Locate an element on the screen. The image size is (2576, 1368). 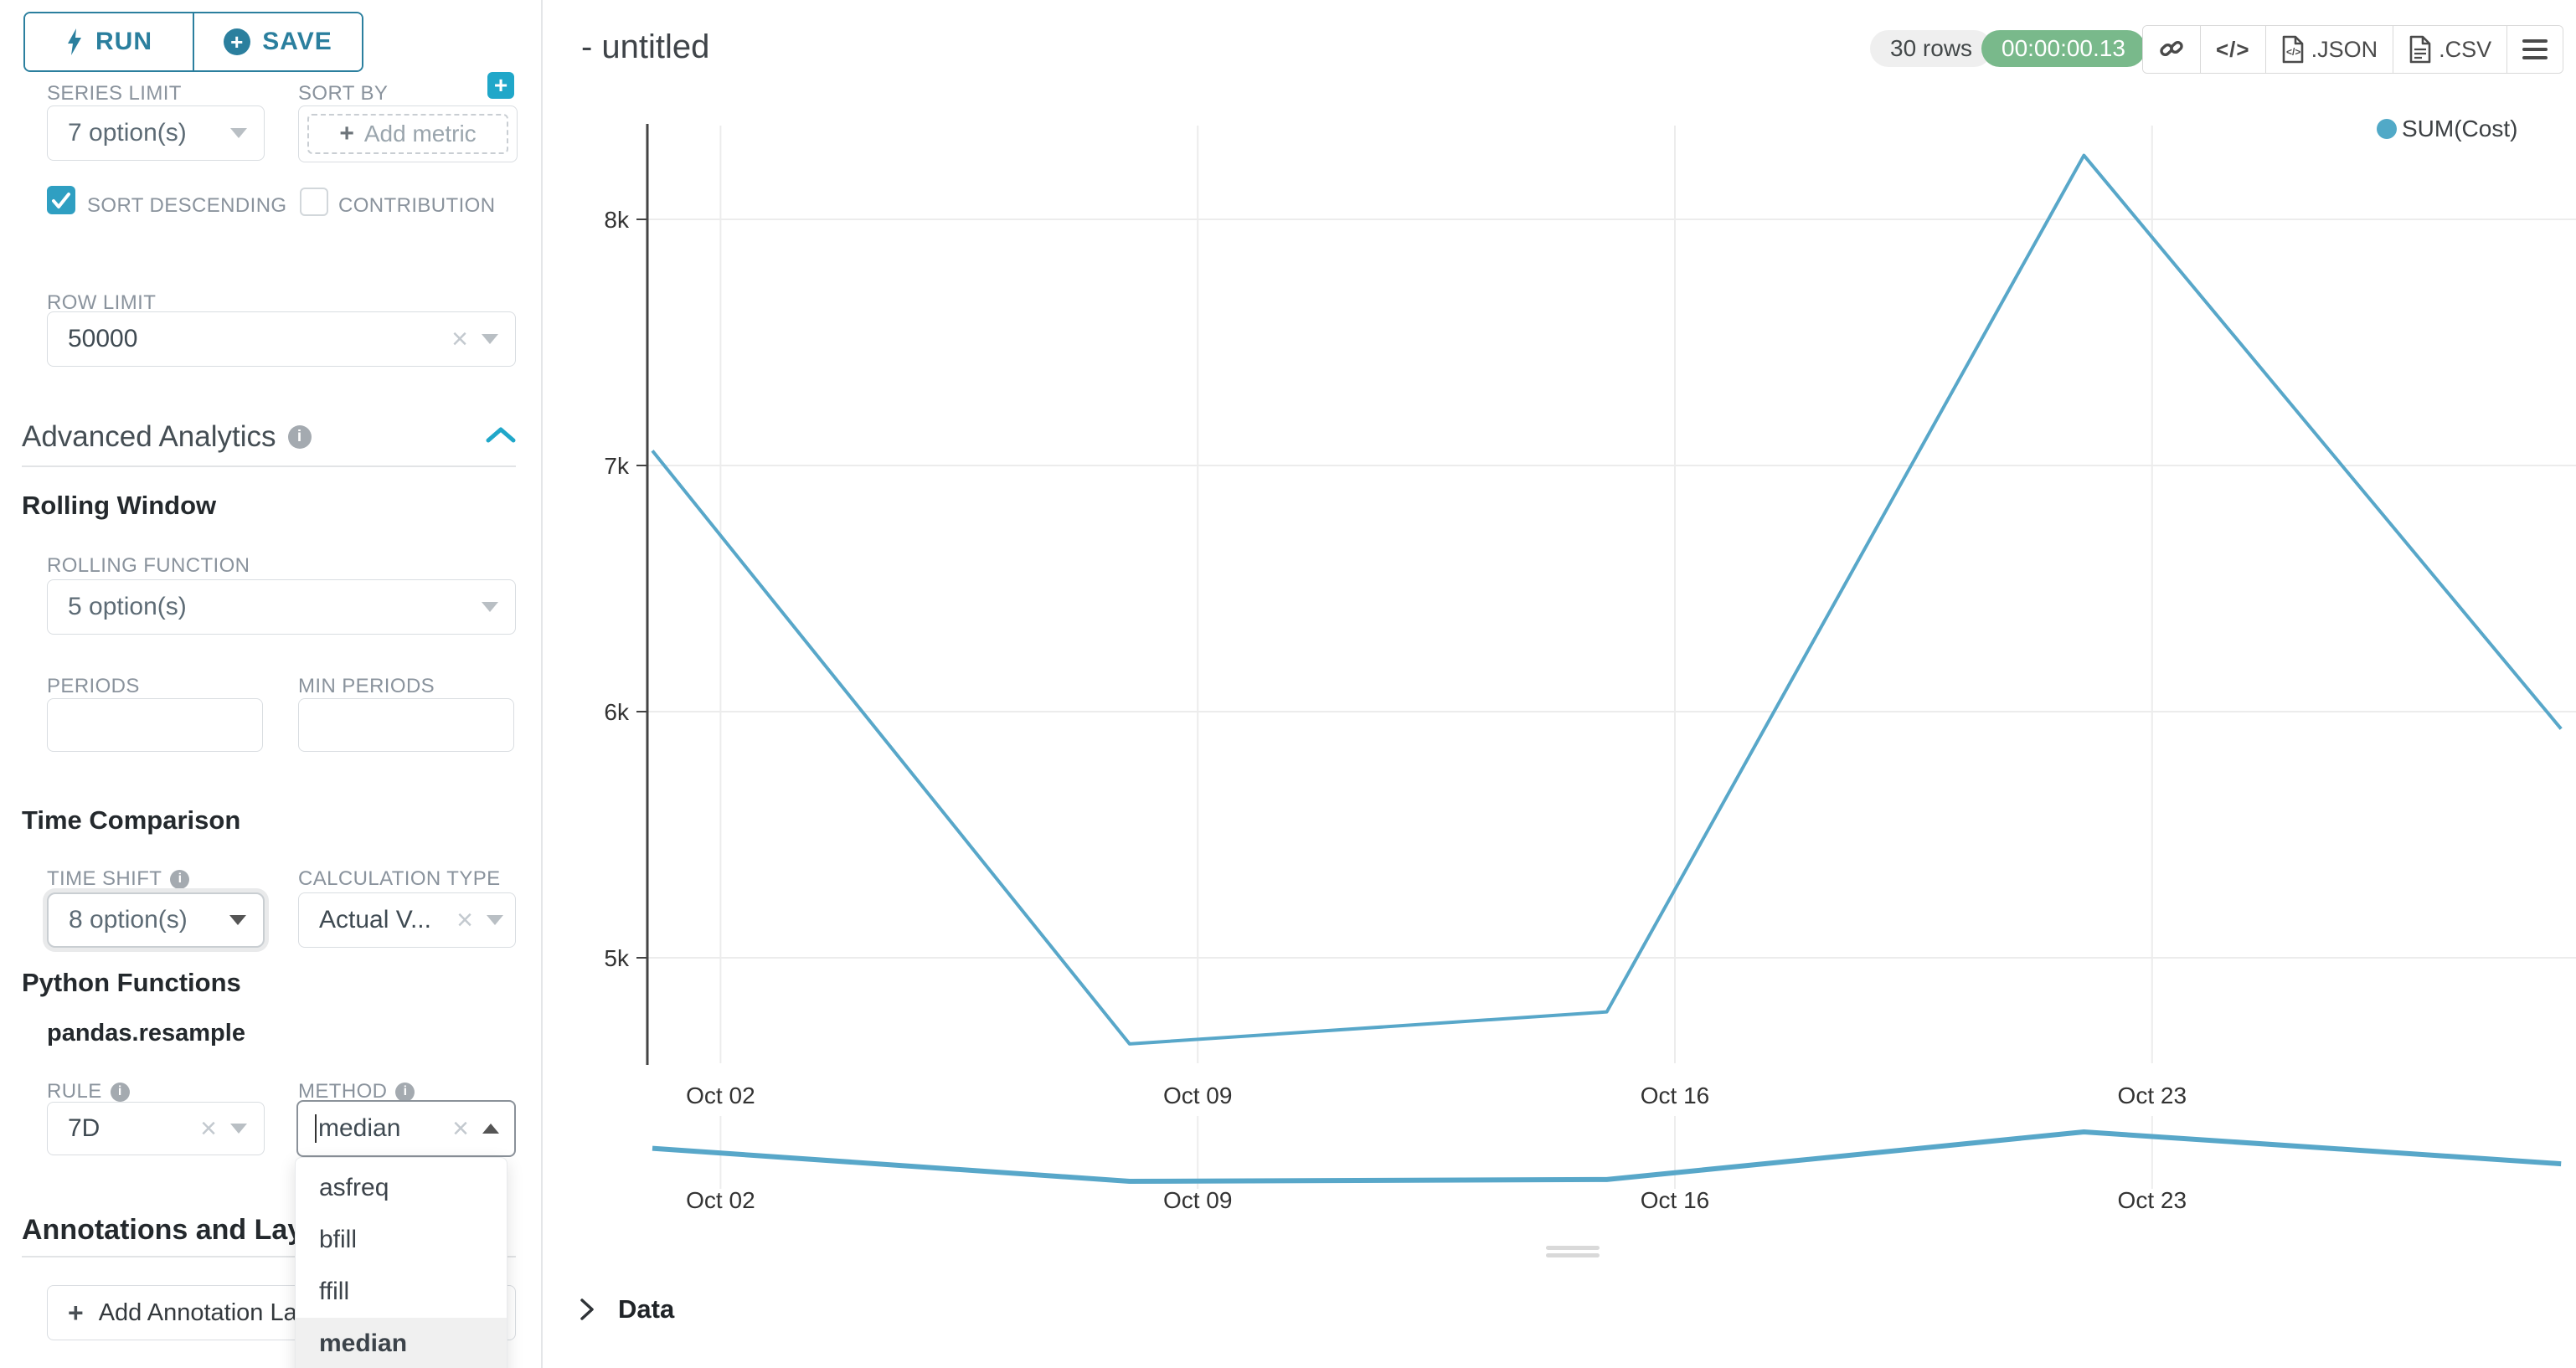
run-save-button-group: RUN + SAVE is located at coordinates (193, 42).